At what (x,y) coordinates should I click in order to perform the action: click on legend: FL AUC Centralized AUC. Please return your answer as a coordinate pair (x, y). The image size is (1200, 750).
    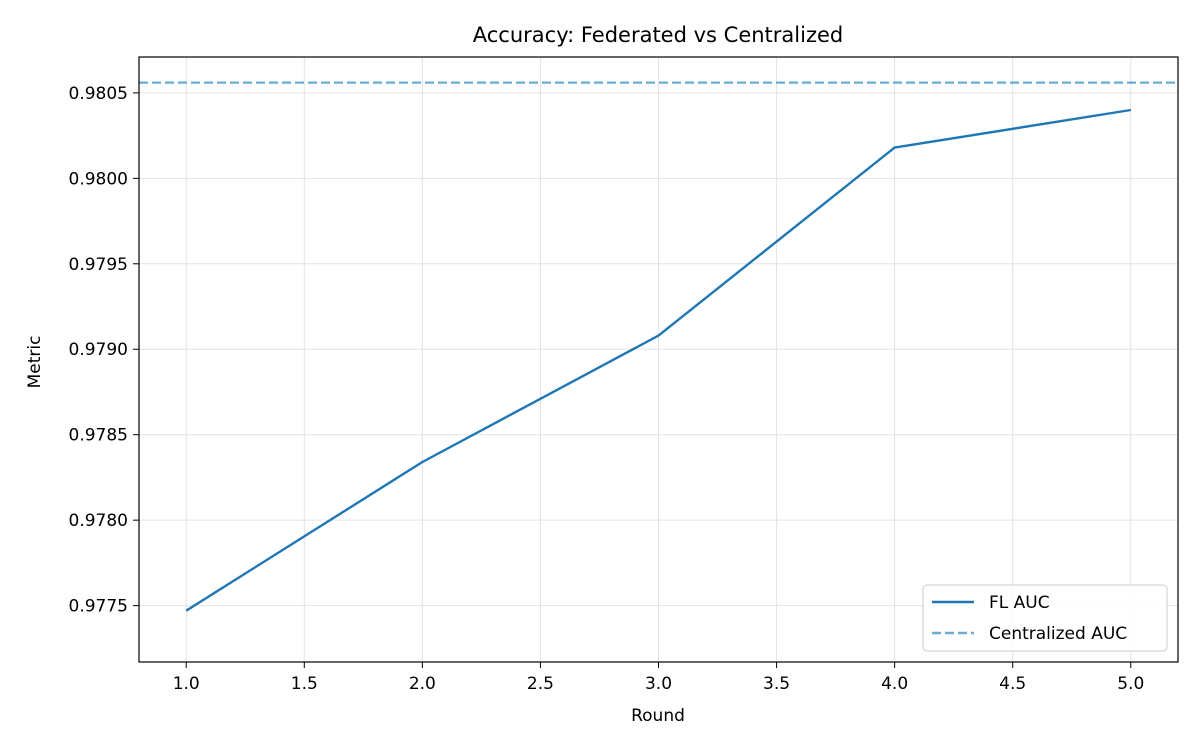
    Looking at the image, I should click on (1045, 618).